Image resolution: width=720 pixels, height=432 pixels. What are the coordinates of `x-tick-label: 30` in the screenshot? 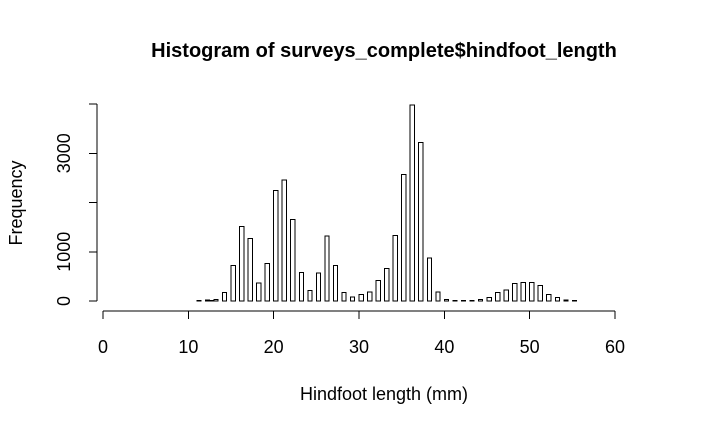 It's located at (359, 347).